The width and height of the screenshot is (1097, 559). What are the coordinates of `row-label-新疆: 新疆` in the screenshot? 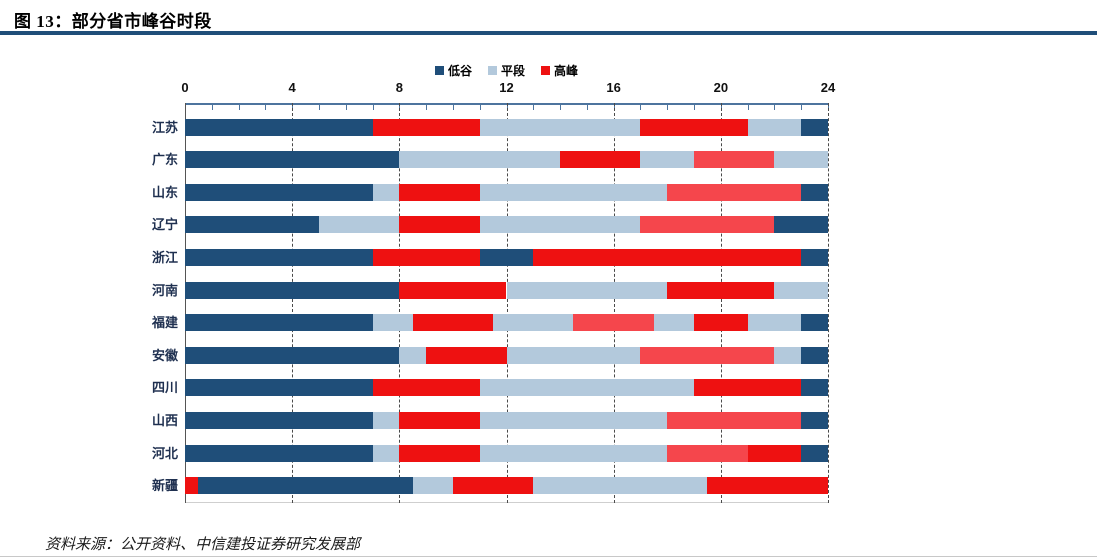 It's located at (164, 486).